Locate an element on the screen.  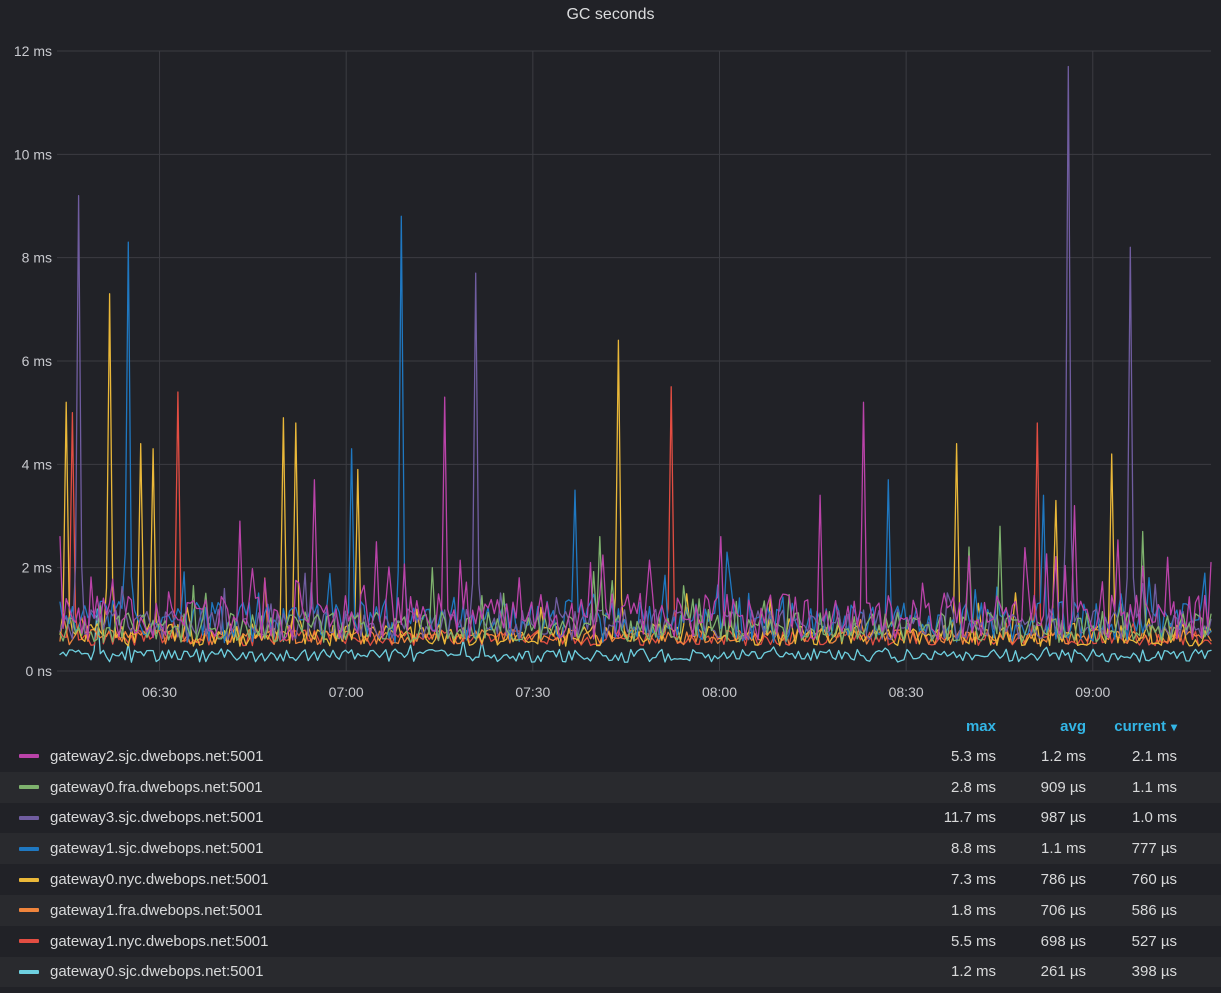
y-tick-label: 0 ns is located at coordinates (39, 671).